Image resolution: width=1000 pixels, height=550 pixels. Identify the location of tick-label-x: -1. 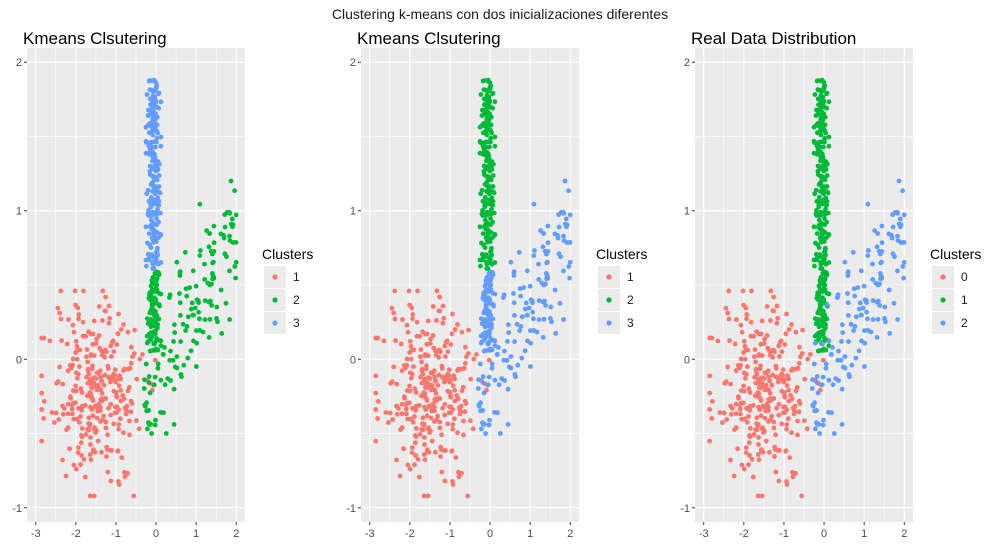
(784, 534).